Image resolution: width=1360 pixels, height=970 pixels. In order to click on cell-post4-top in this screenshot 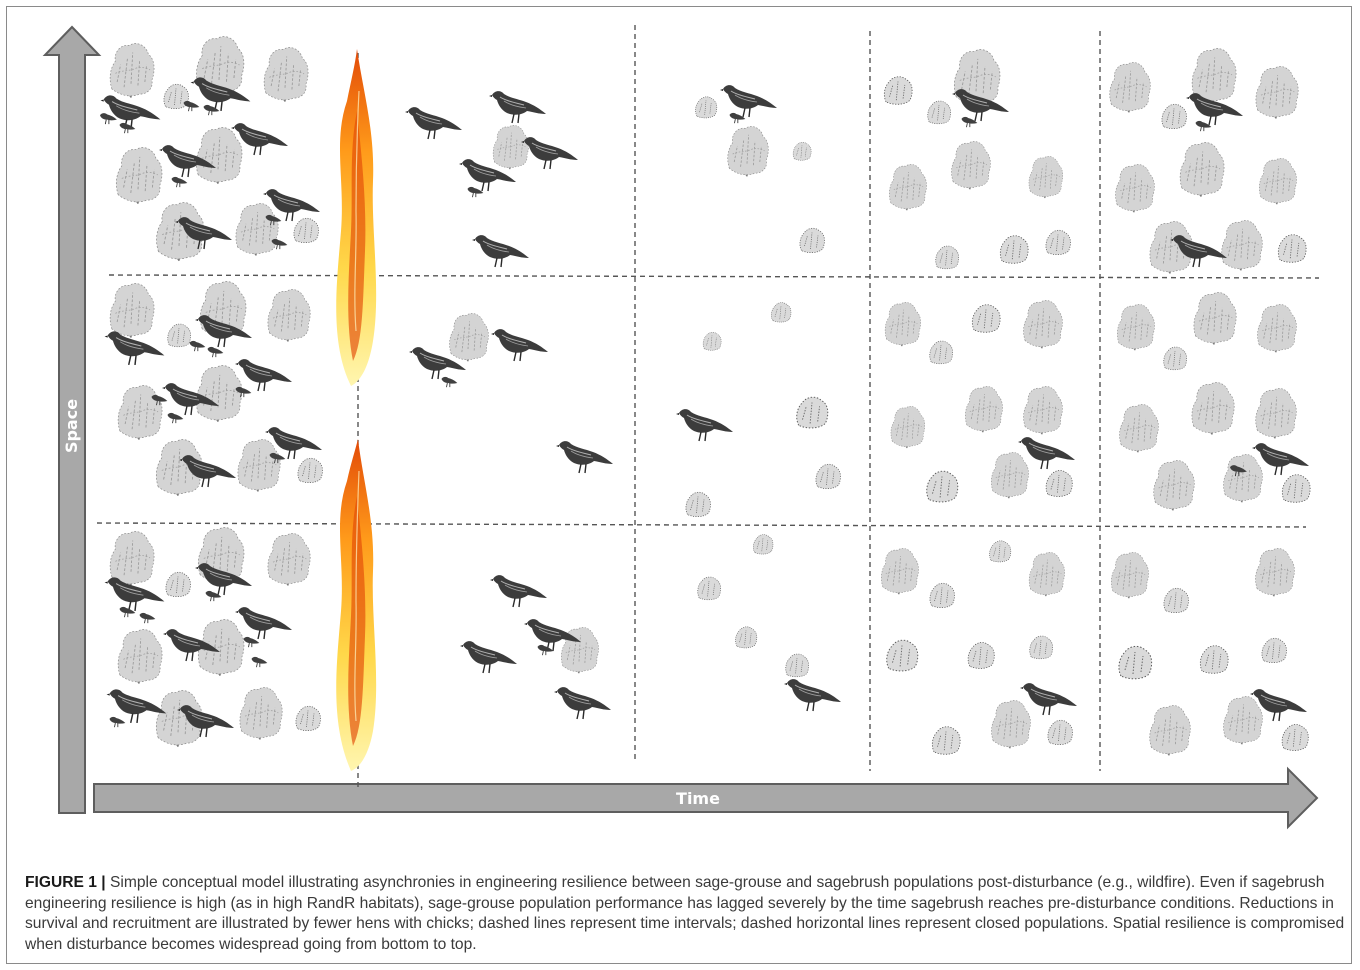, I will do `click(1208, 161)`.